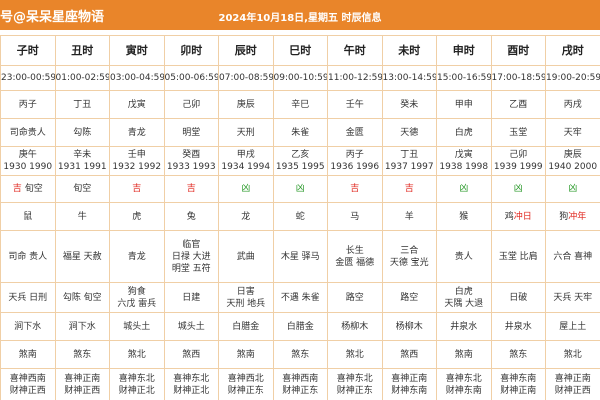 This screenshot has height=400, width=600. I want to click on cell-time: 07:00-08:59, so click(246, 78).